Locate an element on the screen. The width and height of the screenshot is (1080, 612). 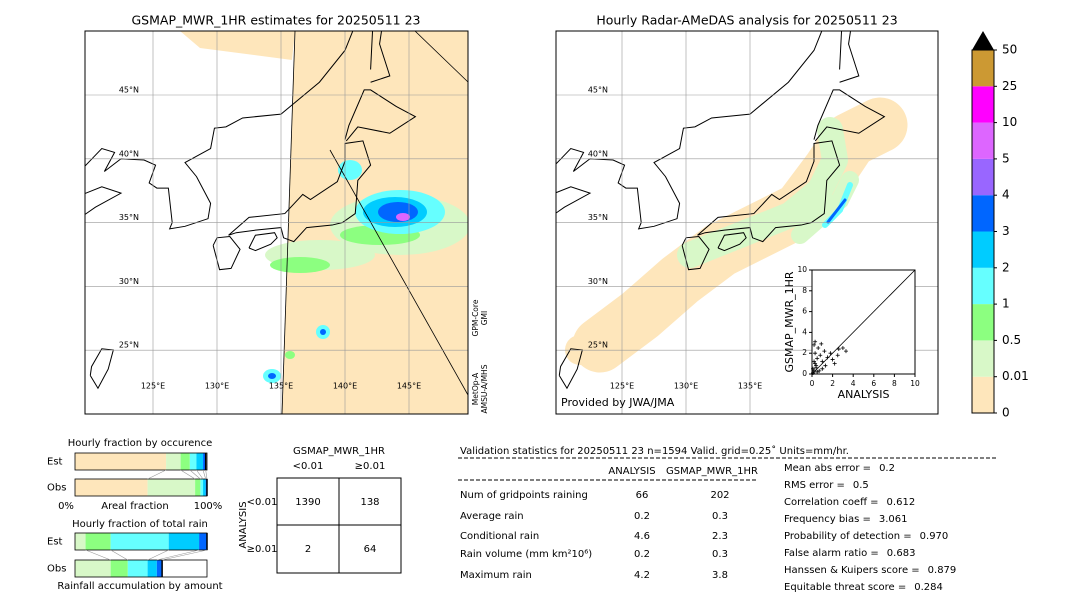
colorbar-label: 25 is located at coordinates (1009, 86).